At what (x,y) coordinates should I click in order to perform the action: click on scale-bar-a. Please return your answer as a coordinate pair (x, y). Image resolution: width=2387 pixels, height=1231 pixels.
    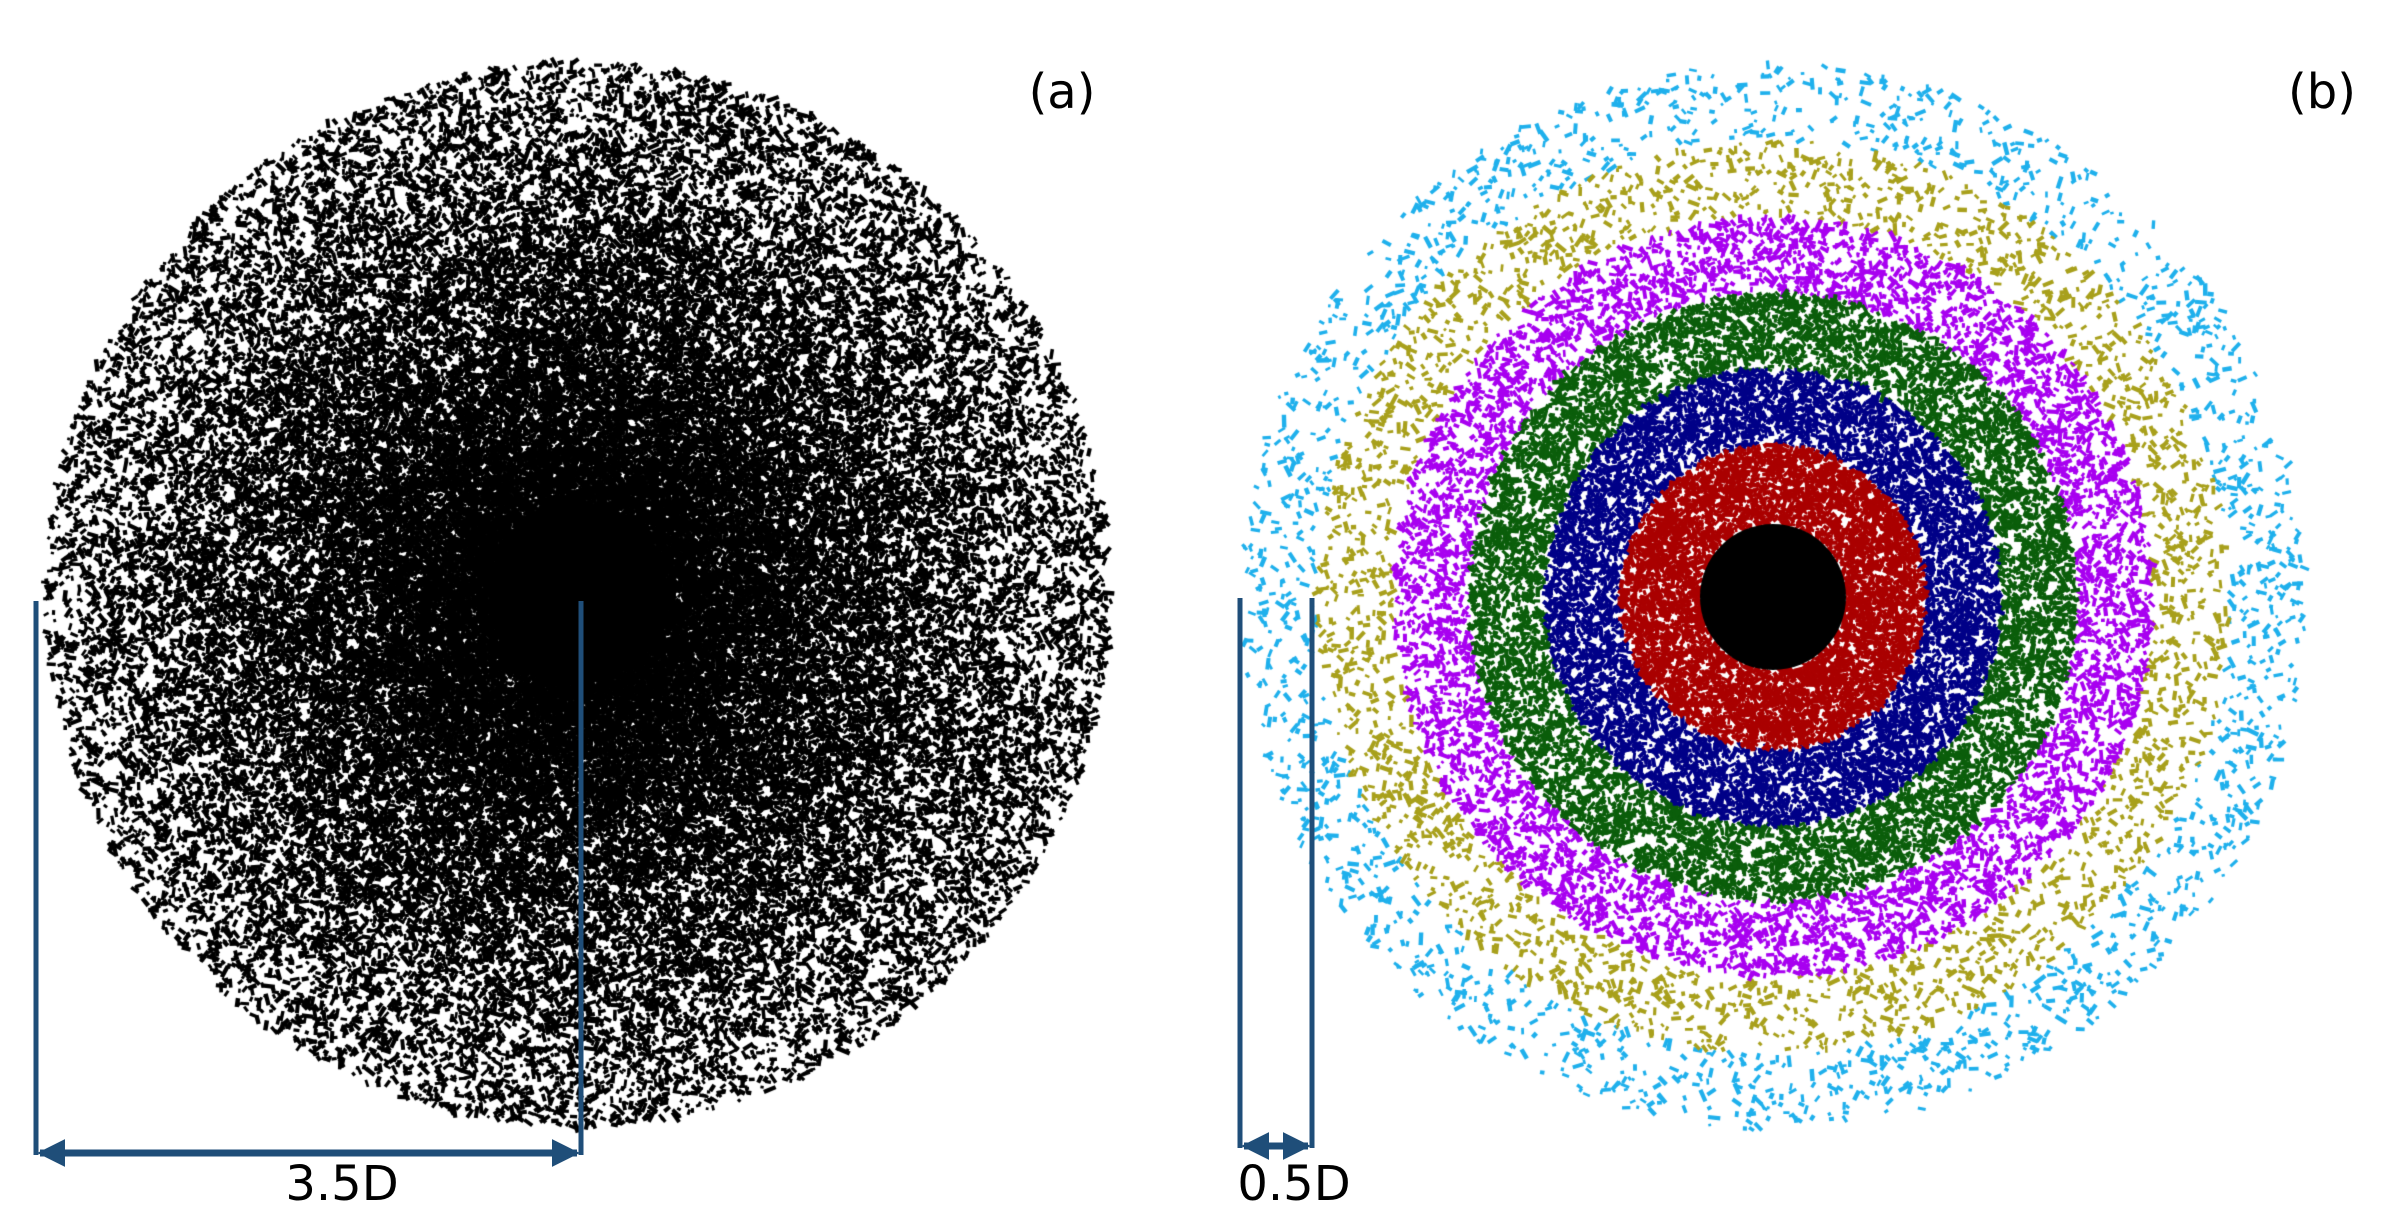
    Looking at the image, I should click on (308, 884).